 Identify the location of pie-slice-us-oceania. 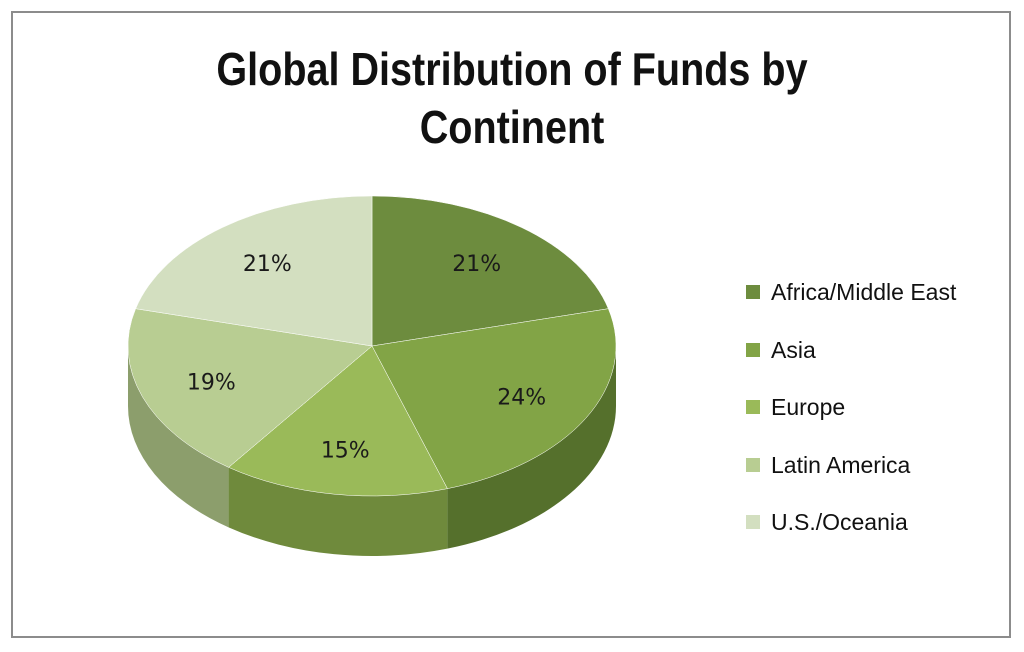
(254, 271).